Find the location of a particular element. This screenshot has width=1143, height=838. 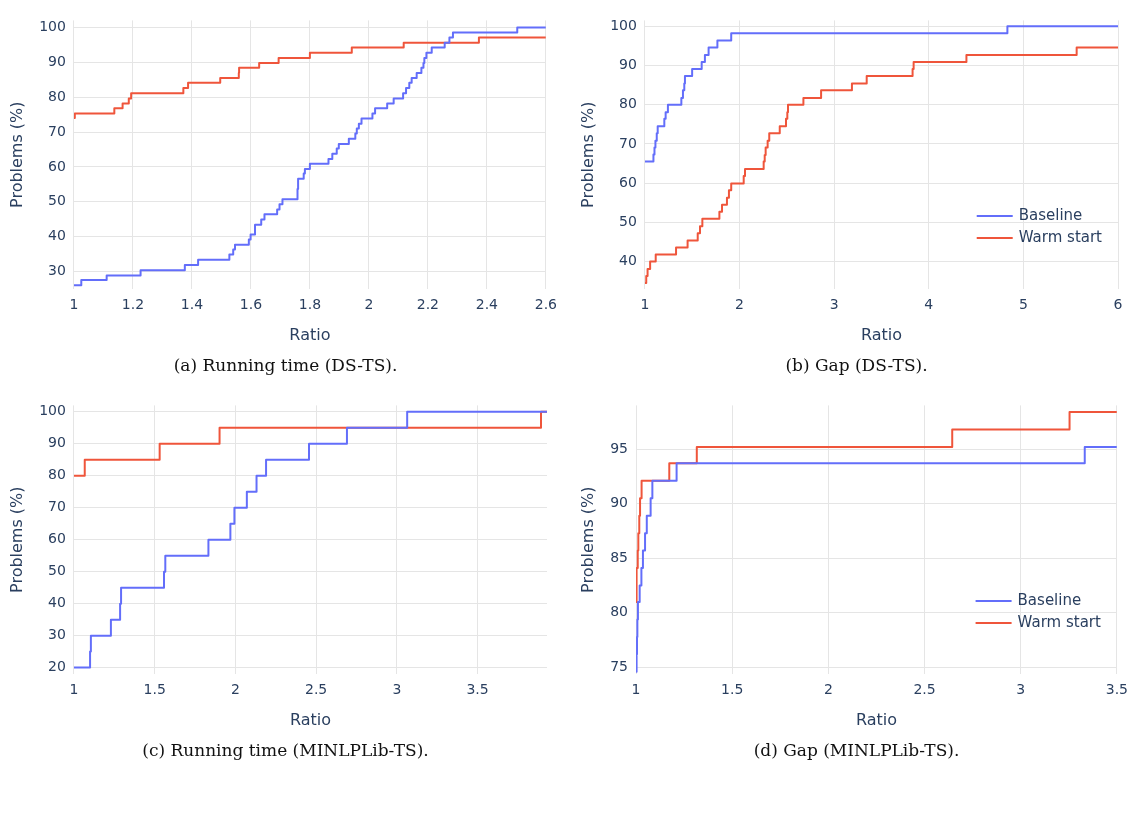

x-tick-label: 6 is located at coordinates (1118, 304).